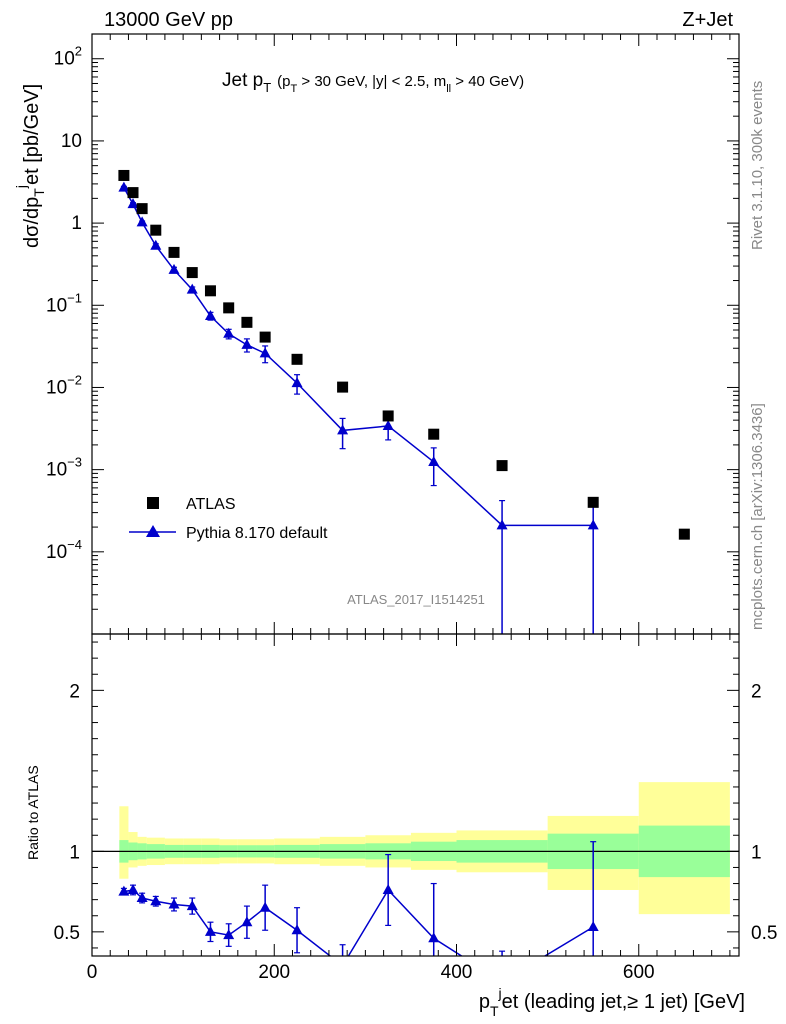 The height and width of the screenshot is (1024, 786). Describe the element at coordinates (228, 519) in the screenshot. I see `legend: ATLAS Pythia 8.170 default` at that location.